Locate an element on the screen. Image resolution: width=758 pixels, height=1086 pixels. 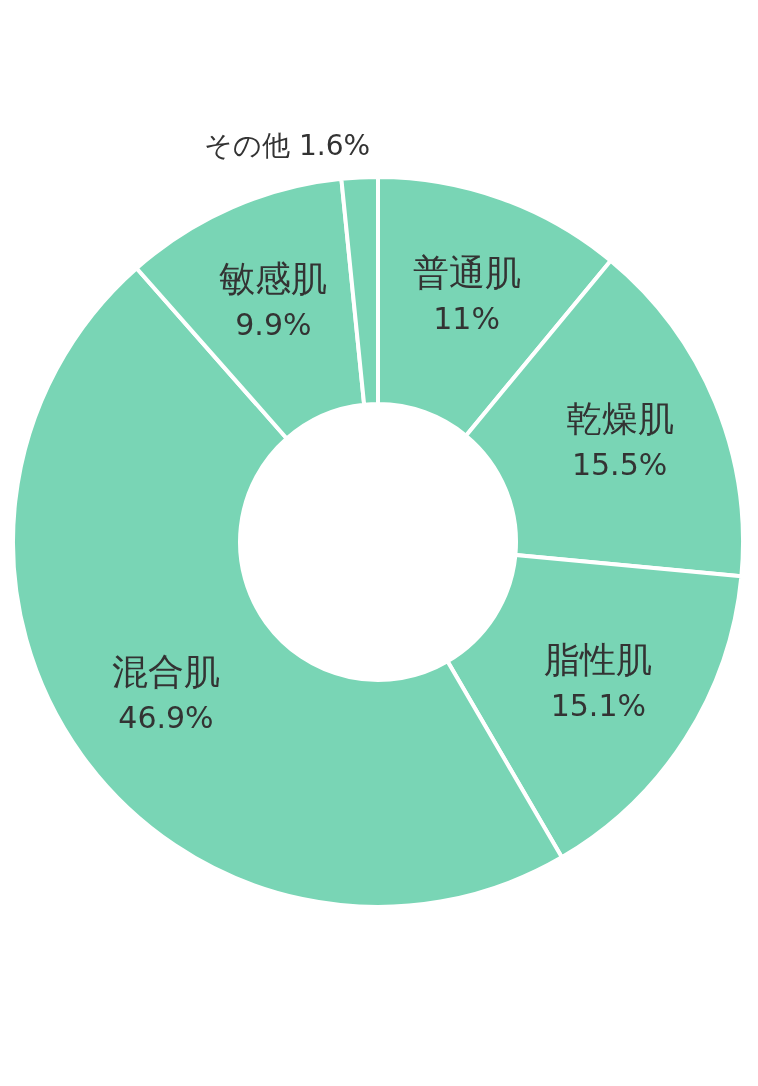
slice-label: 敏感肌 is located at coordinates (273, 279).